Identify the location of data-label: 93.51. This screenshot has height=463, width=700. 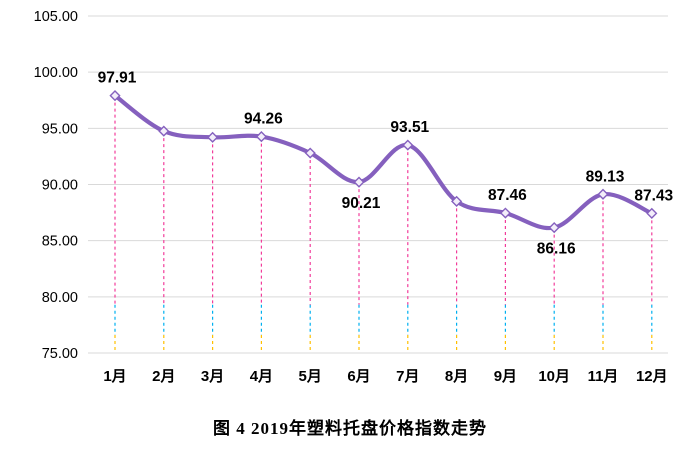
(409, 127).